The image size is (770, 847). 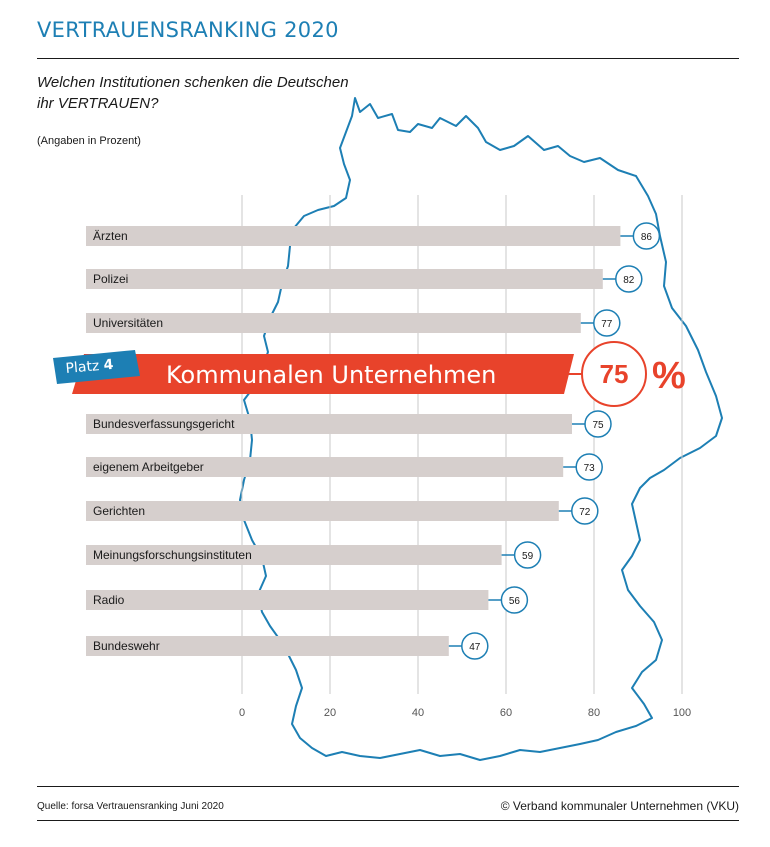 What do you see at coordinates (188, 30) in the screenshot?
I see `chart-title: VERTRAUENSRANKING 2020` at bounding box center [188, 30].